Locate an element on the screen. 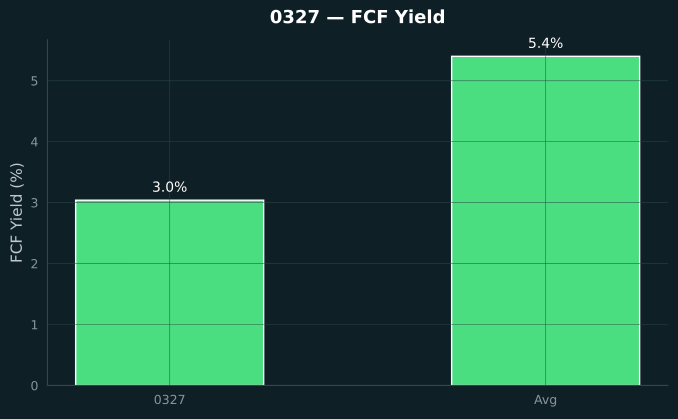 This screenshot has width=678, height=419. x-tick-label: 0327 is located at coordinates (169, 399).